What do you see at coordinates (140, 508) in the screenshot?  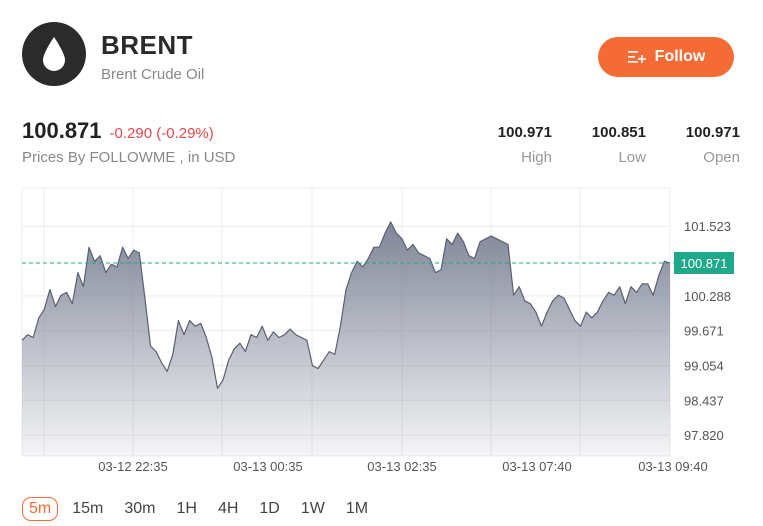 I see `timeframe-30m: 30m` at bounding box center [140, 508].